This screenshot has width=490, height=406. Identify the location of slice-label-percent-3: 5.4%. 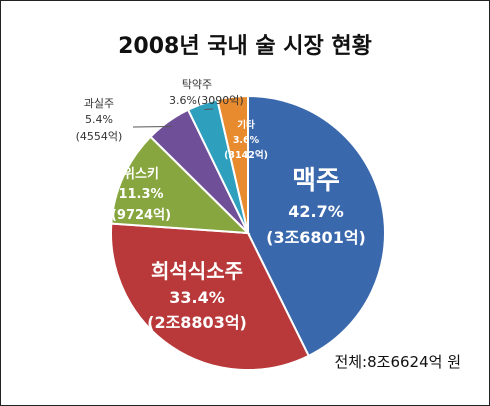
(99, 119).